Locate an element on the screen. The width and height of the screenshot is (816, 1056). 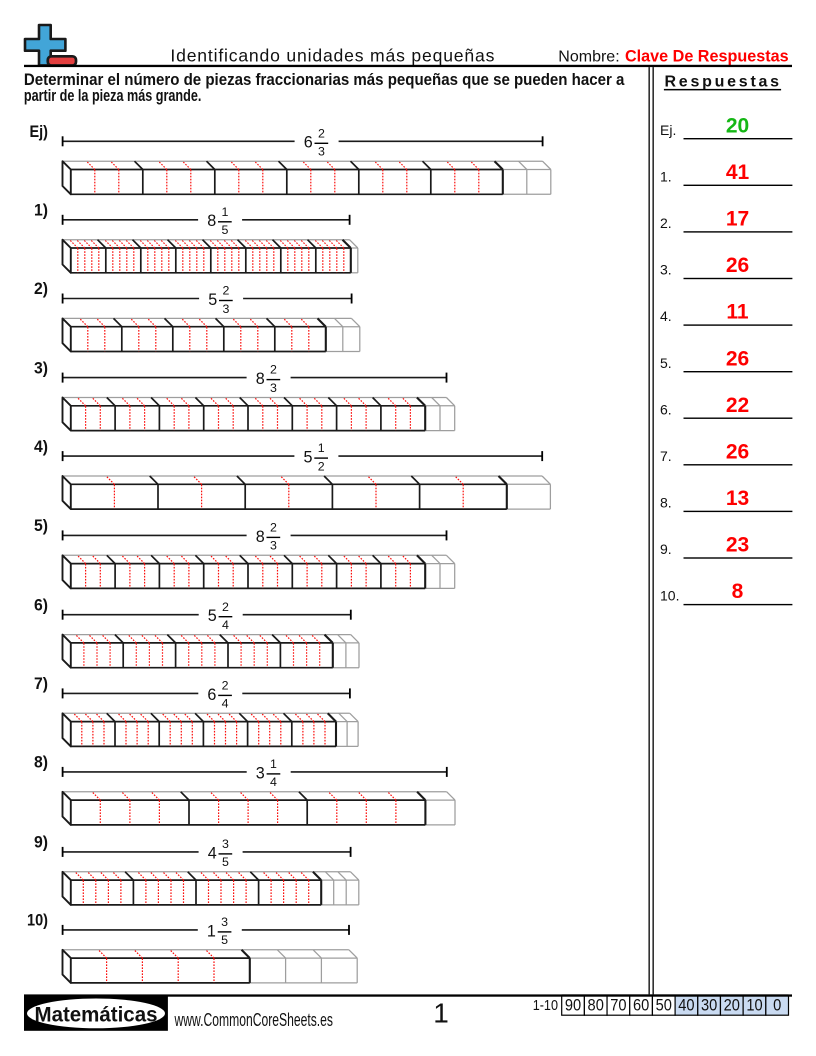
svg-text: 70 is located at coordinates (618, 1006).